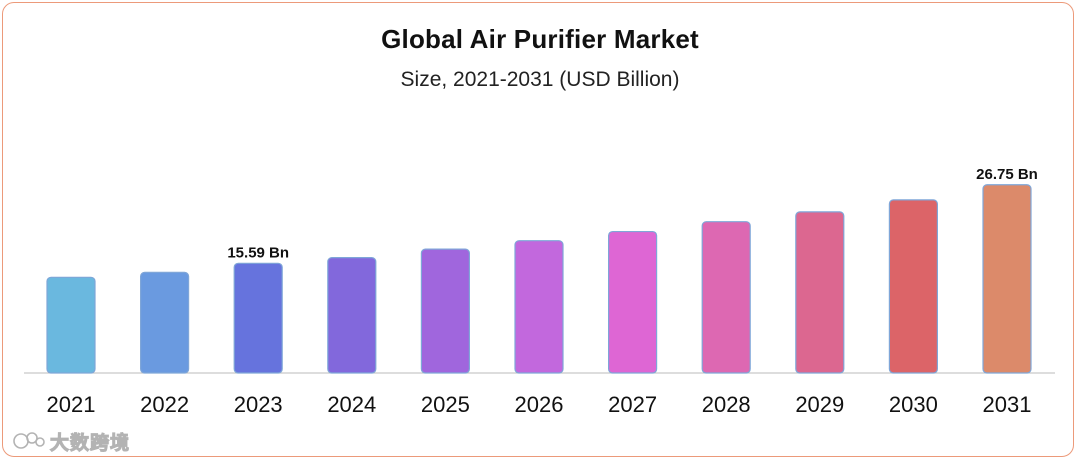 This screenshot has width=1080, height=461. Describe the element at coordinates (820, 292) in the screenshot. I see `bar-2029` at that location.